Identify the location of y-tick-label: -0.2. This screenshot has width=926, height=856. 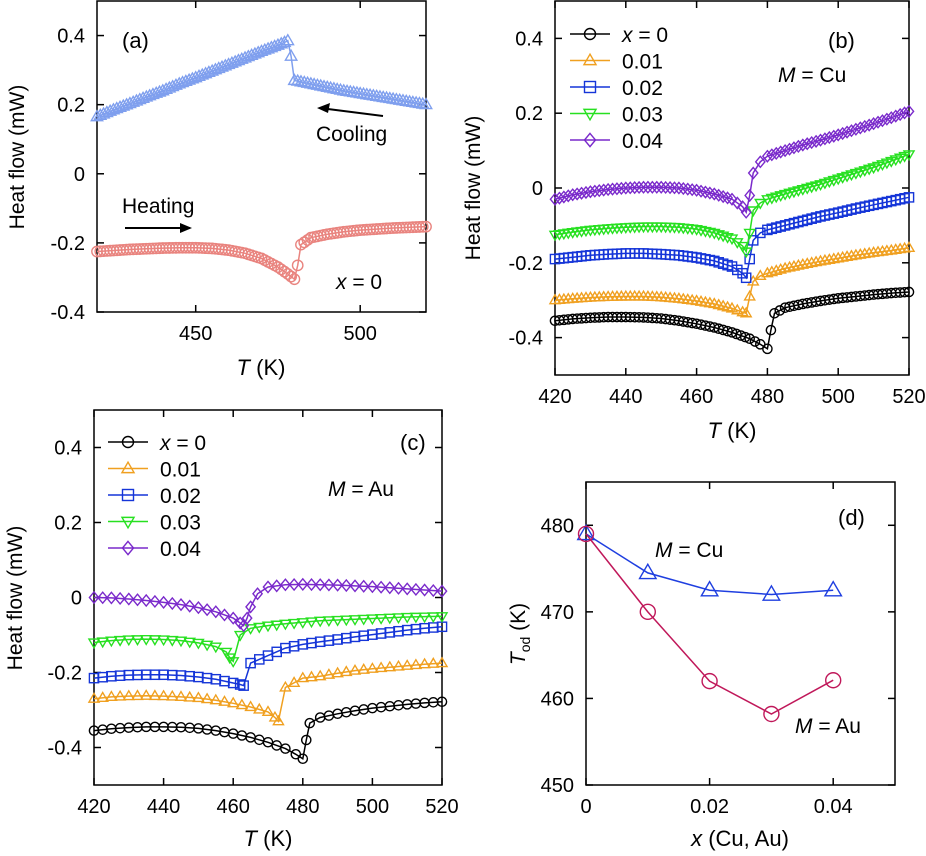
(526, 264).